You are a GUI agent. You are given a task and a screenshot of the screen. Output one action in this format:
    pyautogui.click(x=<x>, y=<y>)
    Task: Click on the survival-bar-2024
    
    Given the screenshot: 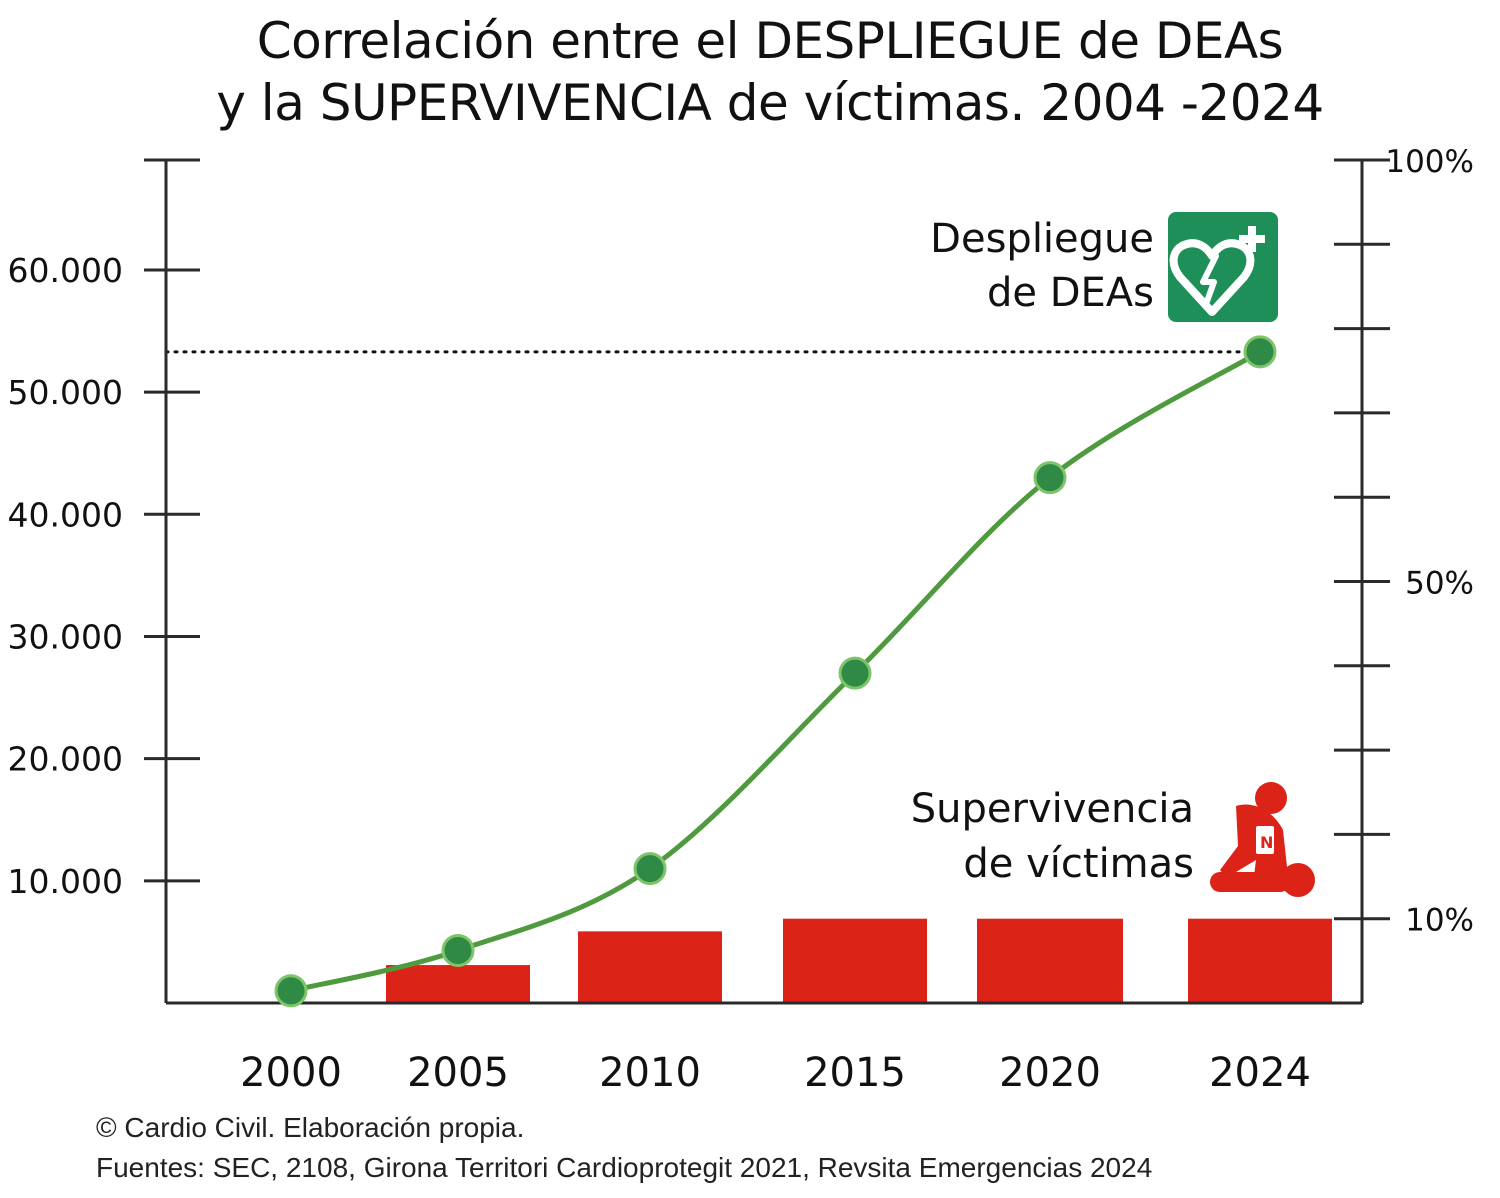 What is the action you would take?
    pyautogui.click(x=1260, y=960)
    